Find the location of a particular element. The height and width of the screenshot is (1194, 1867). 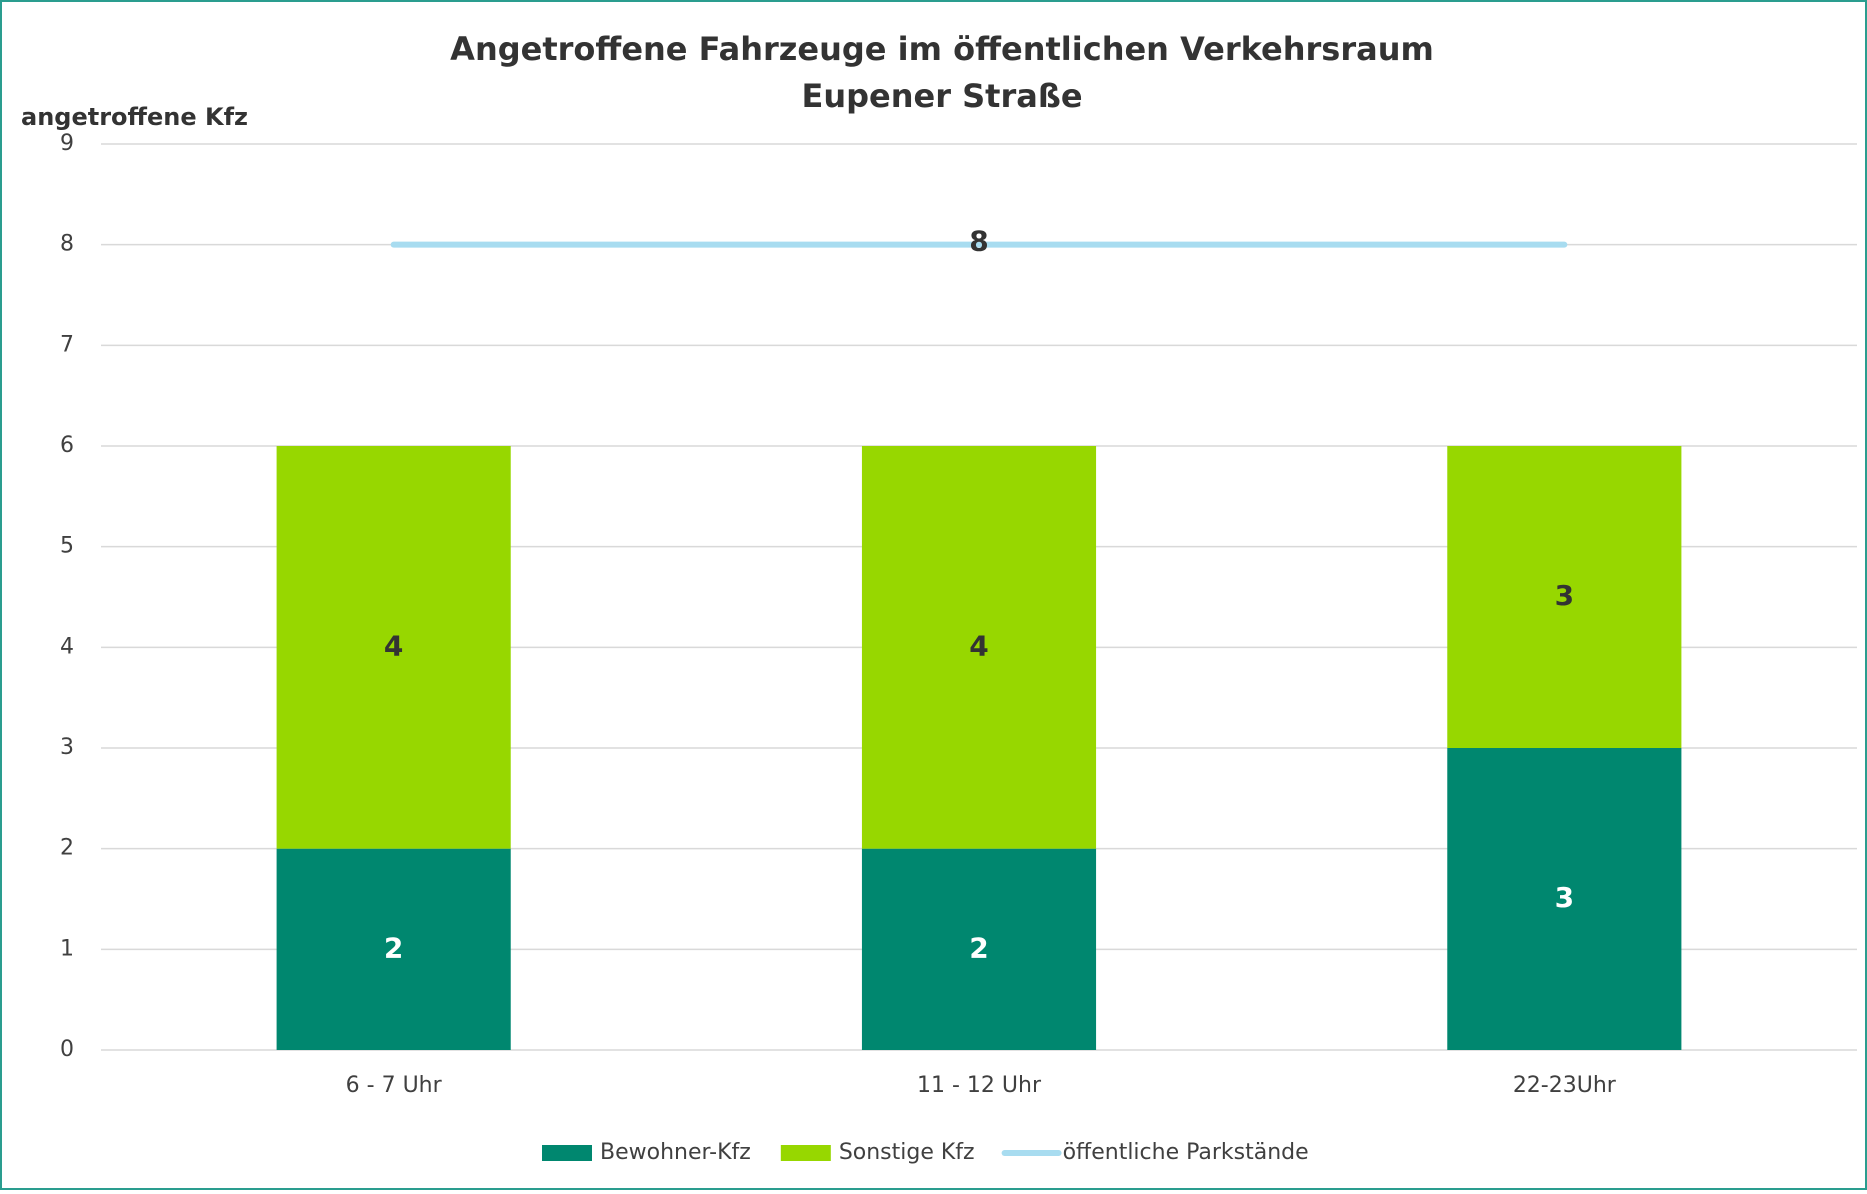

y-tick-label: 8 is located at coordinates (67, 244).